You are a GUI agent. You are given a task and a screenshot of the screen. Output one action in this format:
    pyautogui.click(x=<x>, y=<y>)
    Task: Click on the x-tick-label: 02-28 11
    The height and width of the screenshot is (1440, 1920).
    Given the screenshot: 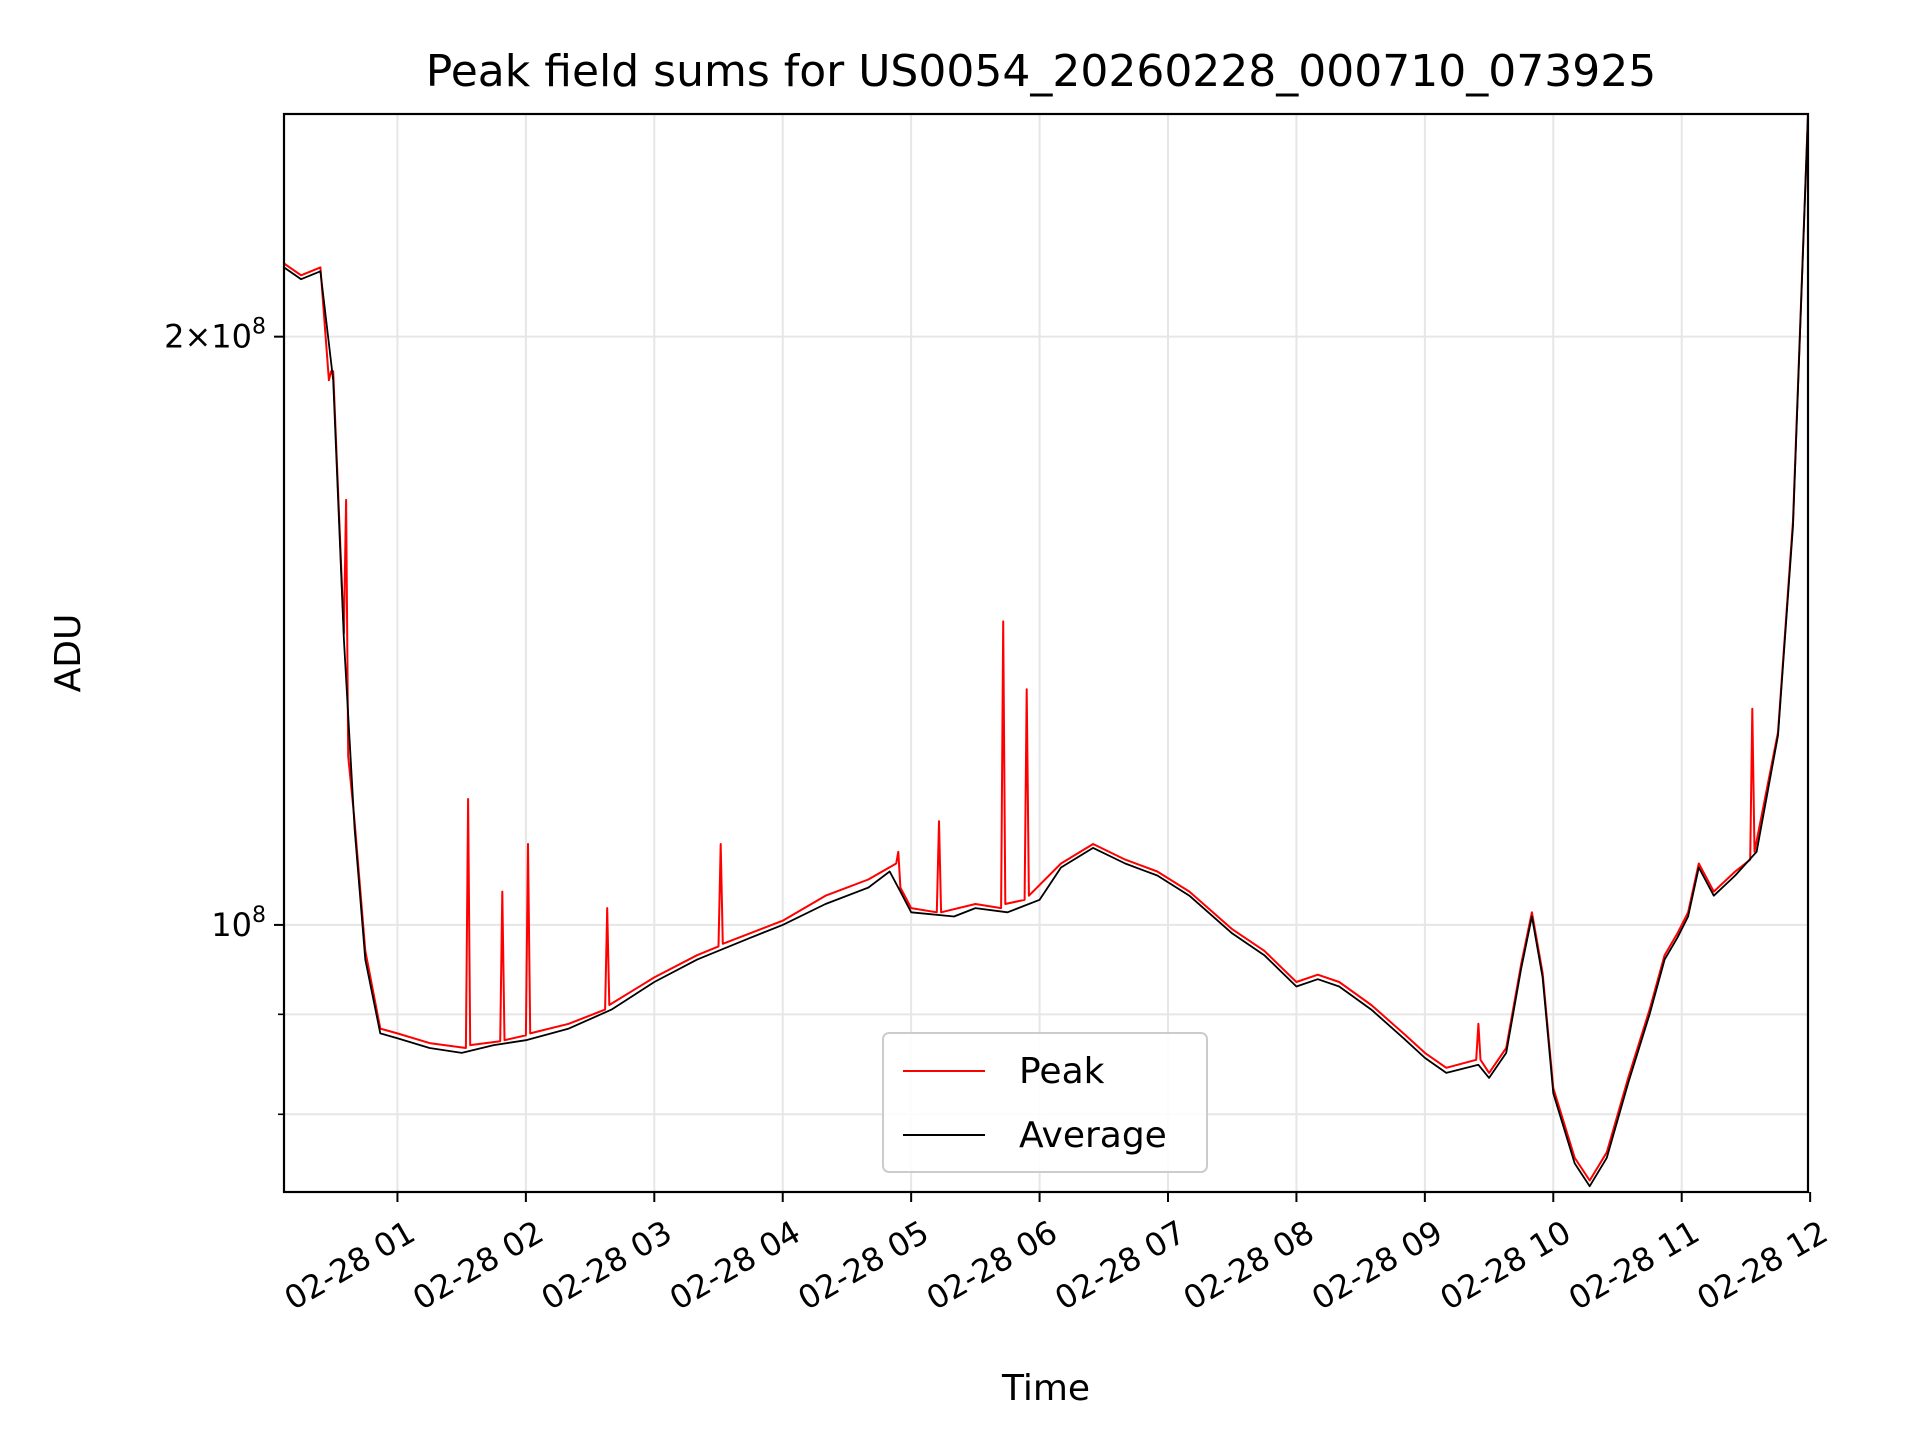 What is the action you would take?
    pyautogui.click(x=1634, y=1265)
    